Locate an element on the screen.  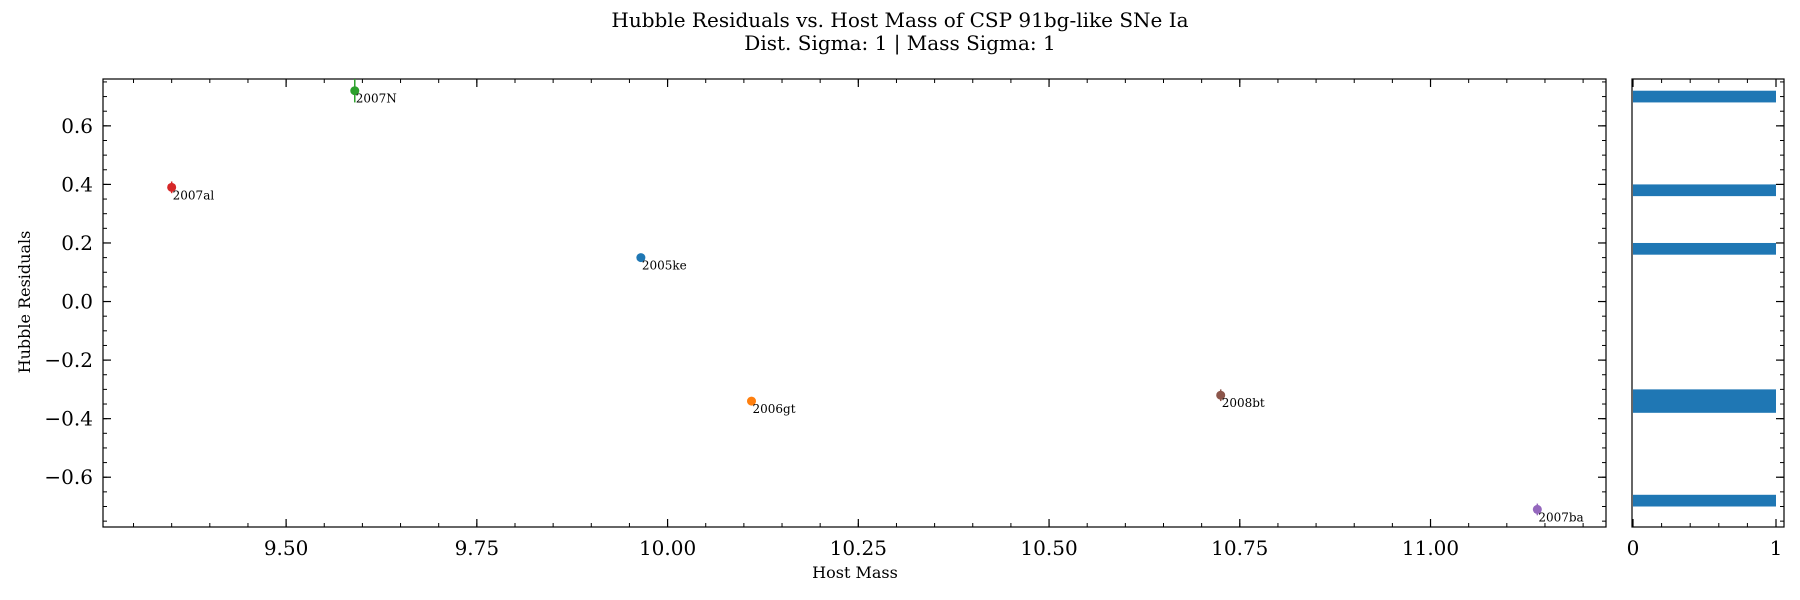
y-tick-label: 0.0 is located at coordinates (77, 302).